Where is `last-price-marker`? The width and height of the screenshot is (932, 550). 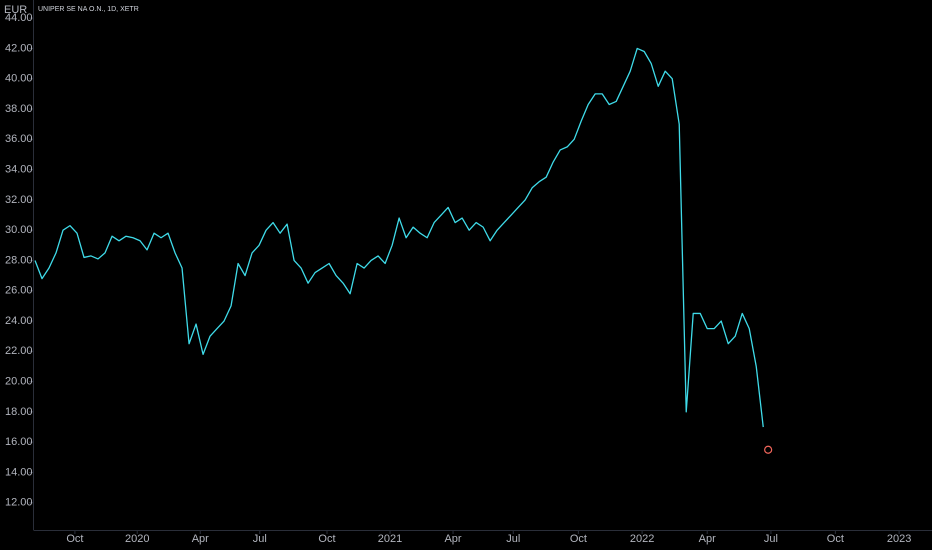
last-price-marker is located at coordinates (768, 449).